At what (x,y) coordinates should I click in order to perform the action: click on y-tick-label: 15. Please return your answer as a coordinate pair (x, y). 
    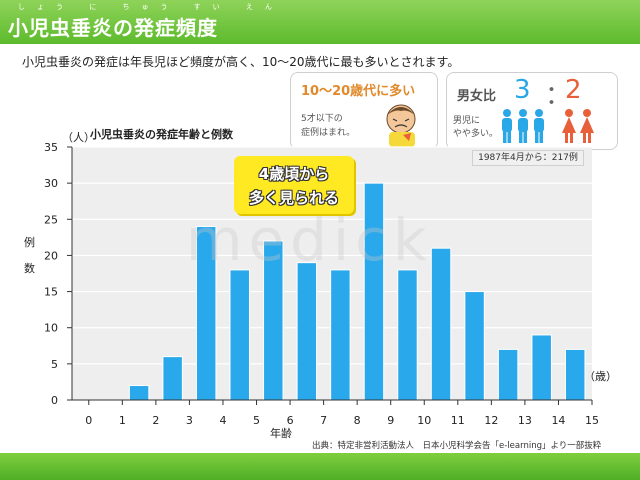
    Looking at the image, I should click on (51, 292).